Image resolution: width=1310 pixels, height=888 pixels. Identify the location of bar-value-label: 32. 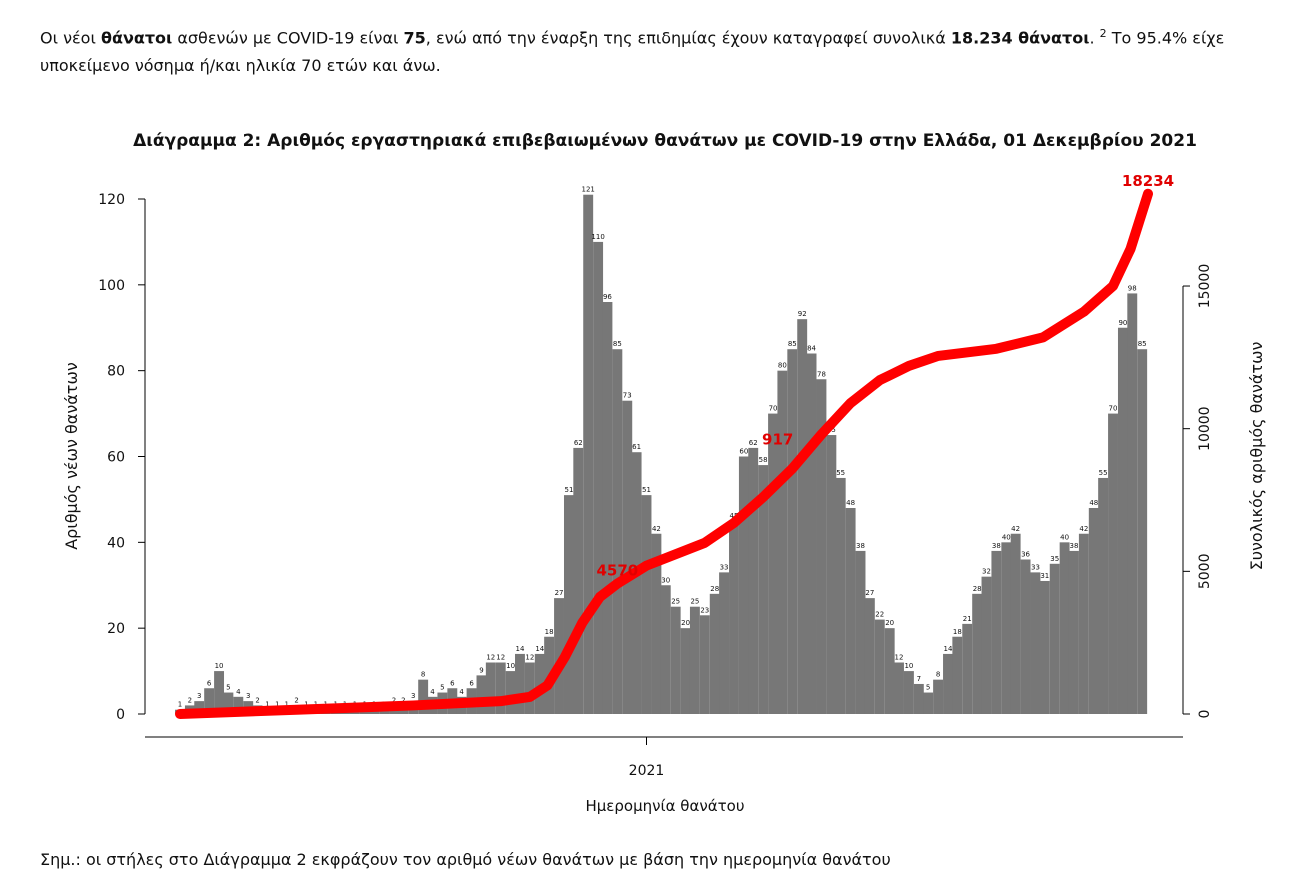
(986, 572).